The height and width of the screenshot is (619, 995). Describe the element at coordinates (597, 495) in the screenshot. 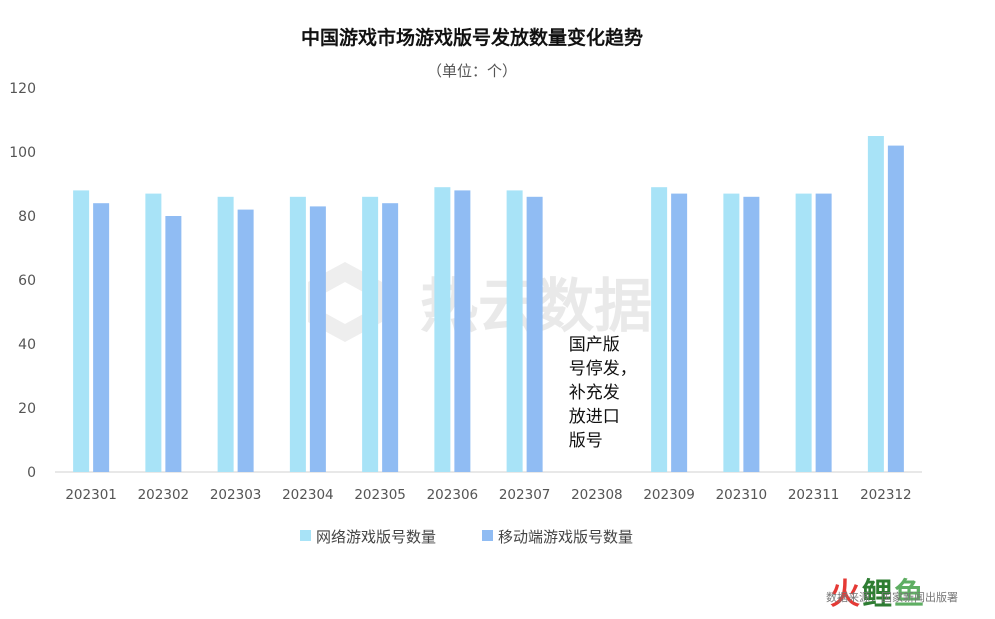

I see `x-tick-label: 202308` at that location.